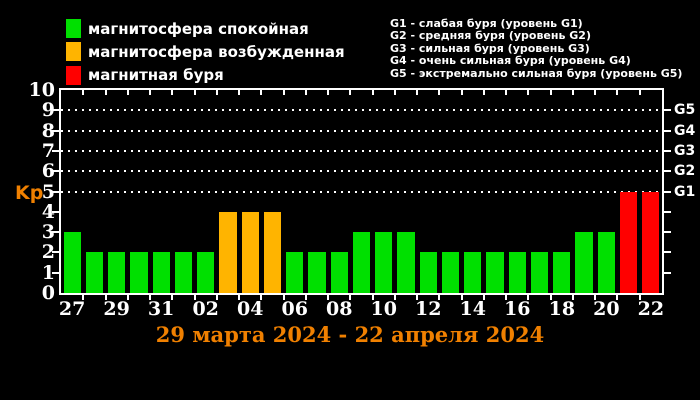 The height and width of the screenshot is (400, 700). I want to click on storm-scale-line-g4: G4 - очень сильная буря (уровень G4), so click(510, 61).